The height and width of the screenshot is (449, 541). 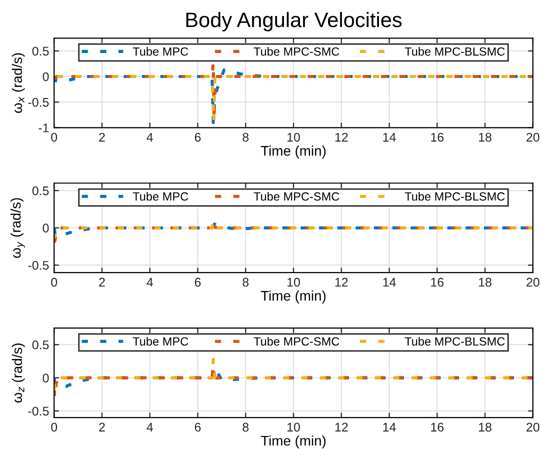 What do you see at coordinates (43, 128) in the screenshot?
I see `y-tick-label: -1` at bounding box center [43, 128].